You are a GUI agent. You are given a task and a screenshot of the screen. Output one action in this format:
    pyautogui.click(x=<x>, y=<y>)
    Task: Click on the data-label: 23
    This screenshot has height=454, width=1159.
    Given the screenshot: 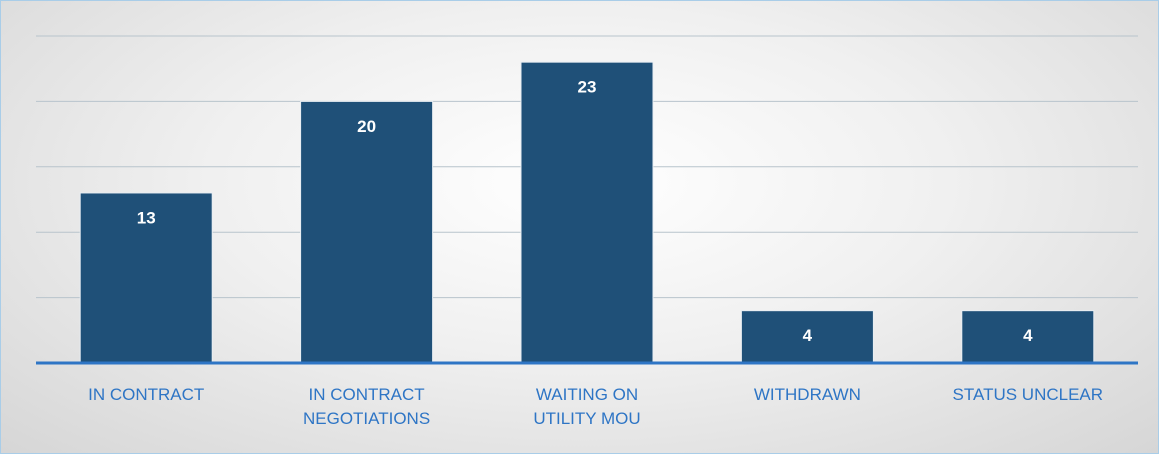 What is the action you would take?
    pyautogui.click(x=587, y=87)
    